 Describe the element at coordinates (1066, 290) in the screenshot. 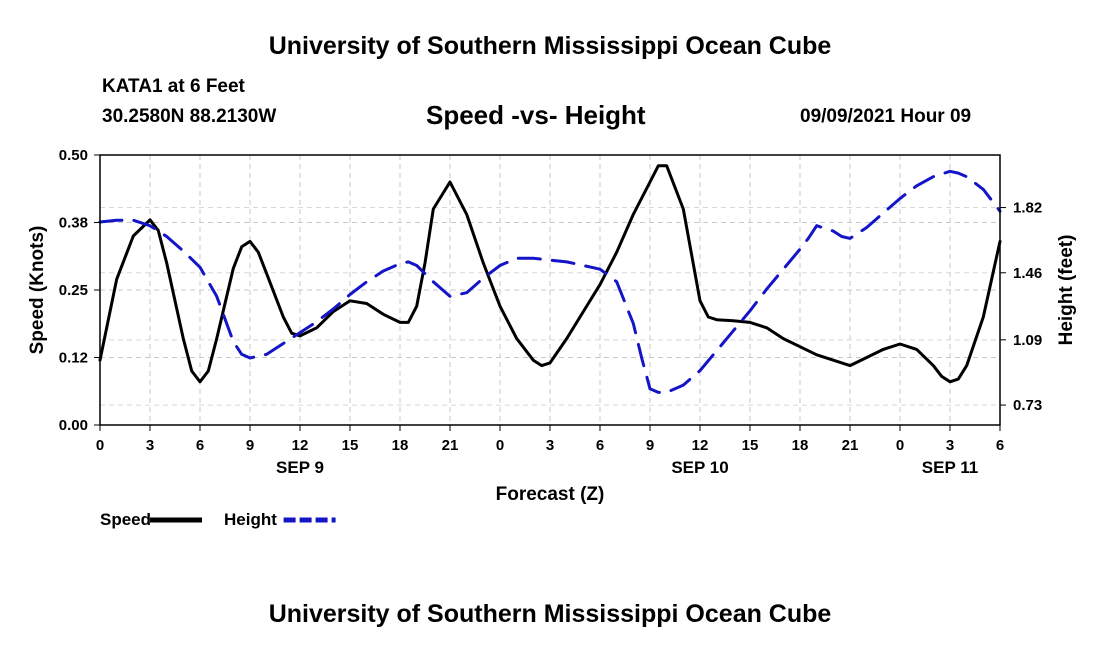

I see `y-axis-right-label: Height (feet)` at that location.